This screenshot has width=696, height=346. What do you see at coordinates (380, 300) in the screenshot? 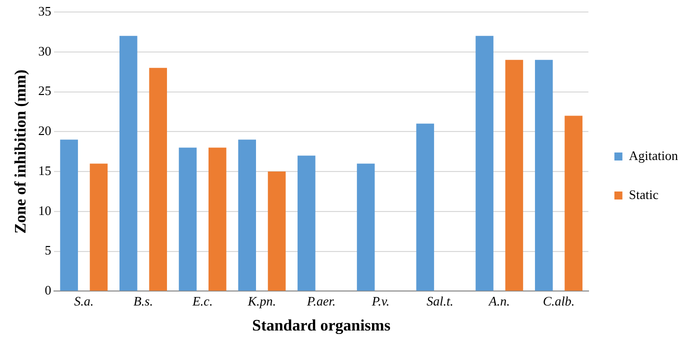
I see `x-tick-label: P.v.` at bounding box center [380, 300].